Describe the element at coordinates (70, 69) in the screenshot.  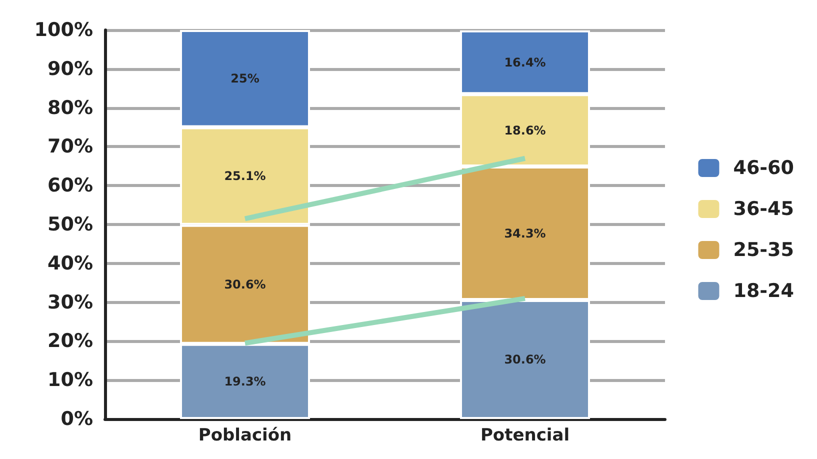
I see `y-tick-label: 90%` at that location.